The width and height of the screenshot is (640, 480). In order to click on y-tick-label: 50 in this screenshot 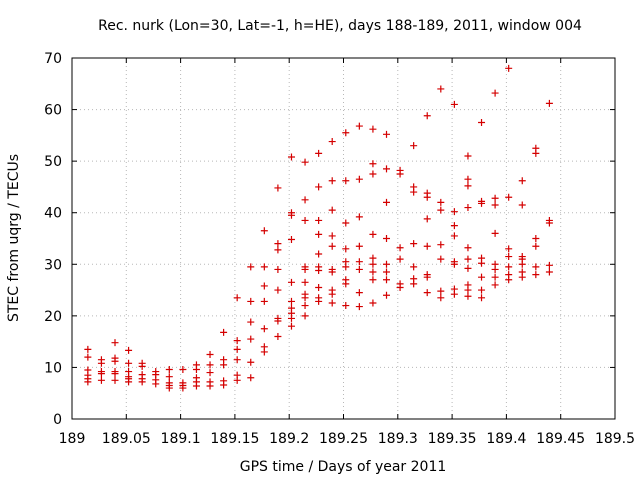, I will do `click(53, 162)`.